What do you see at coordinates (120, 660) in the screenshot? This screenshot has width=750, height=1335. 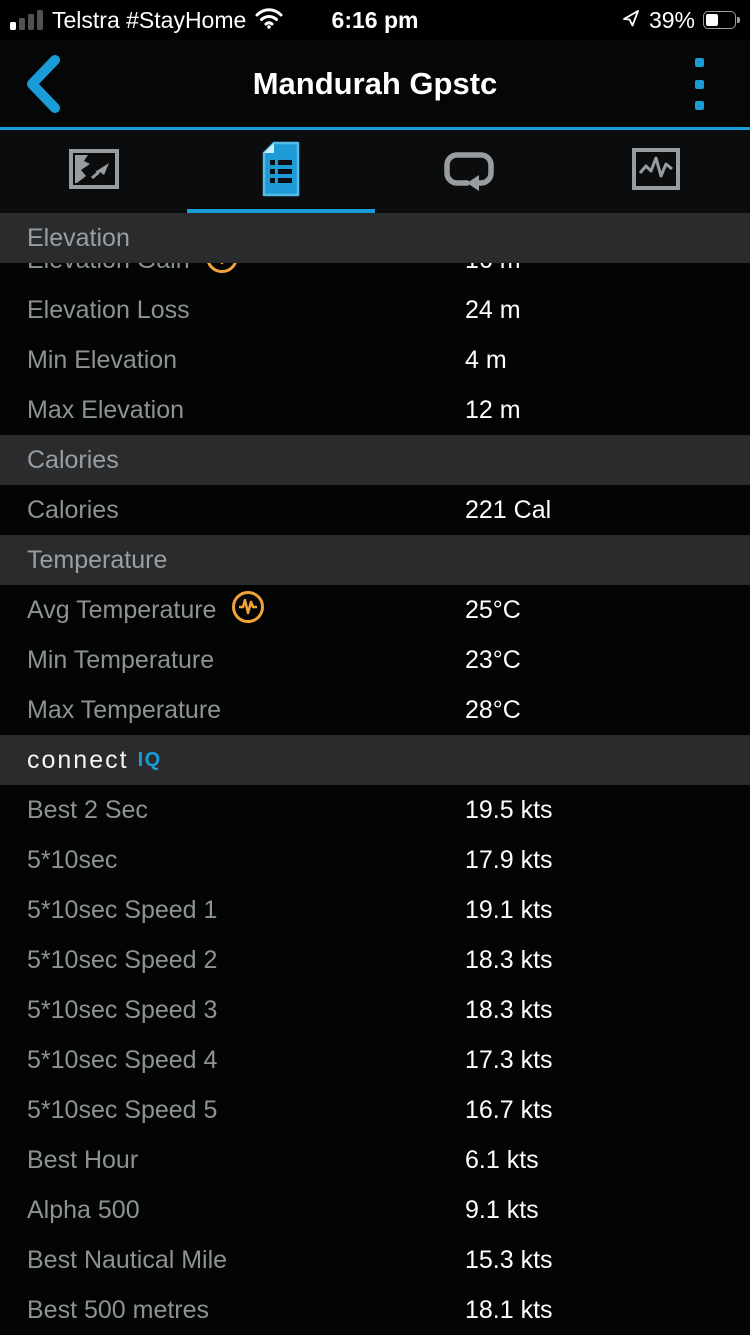 I see `stat-label: Min Temperature` at bounding box center [120, 660].